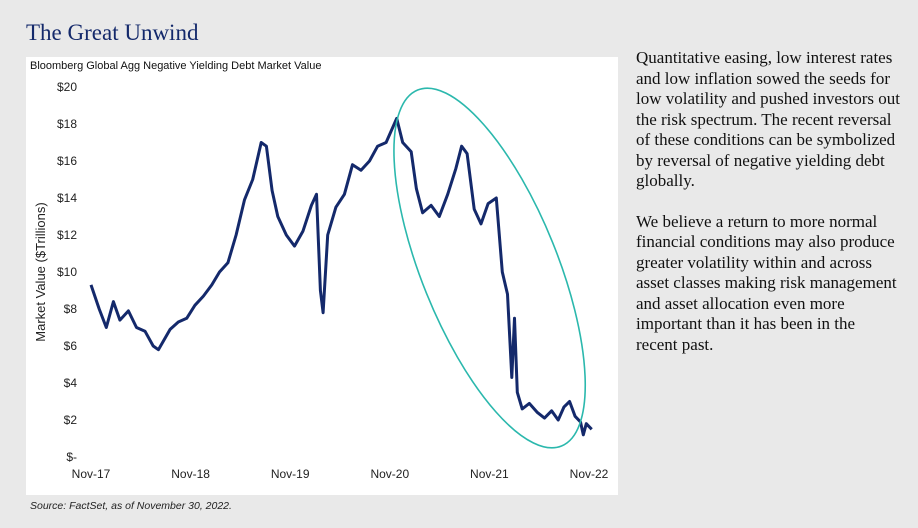  What do you see at coordinates (490, 268) in the screenshot?
I see `highlight-ellipse` at bounding box center [490, 268].